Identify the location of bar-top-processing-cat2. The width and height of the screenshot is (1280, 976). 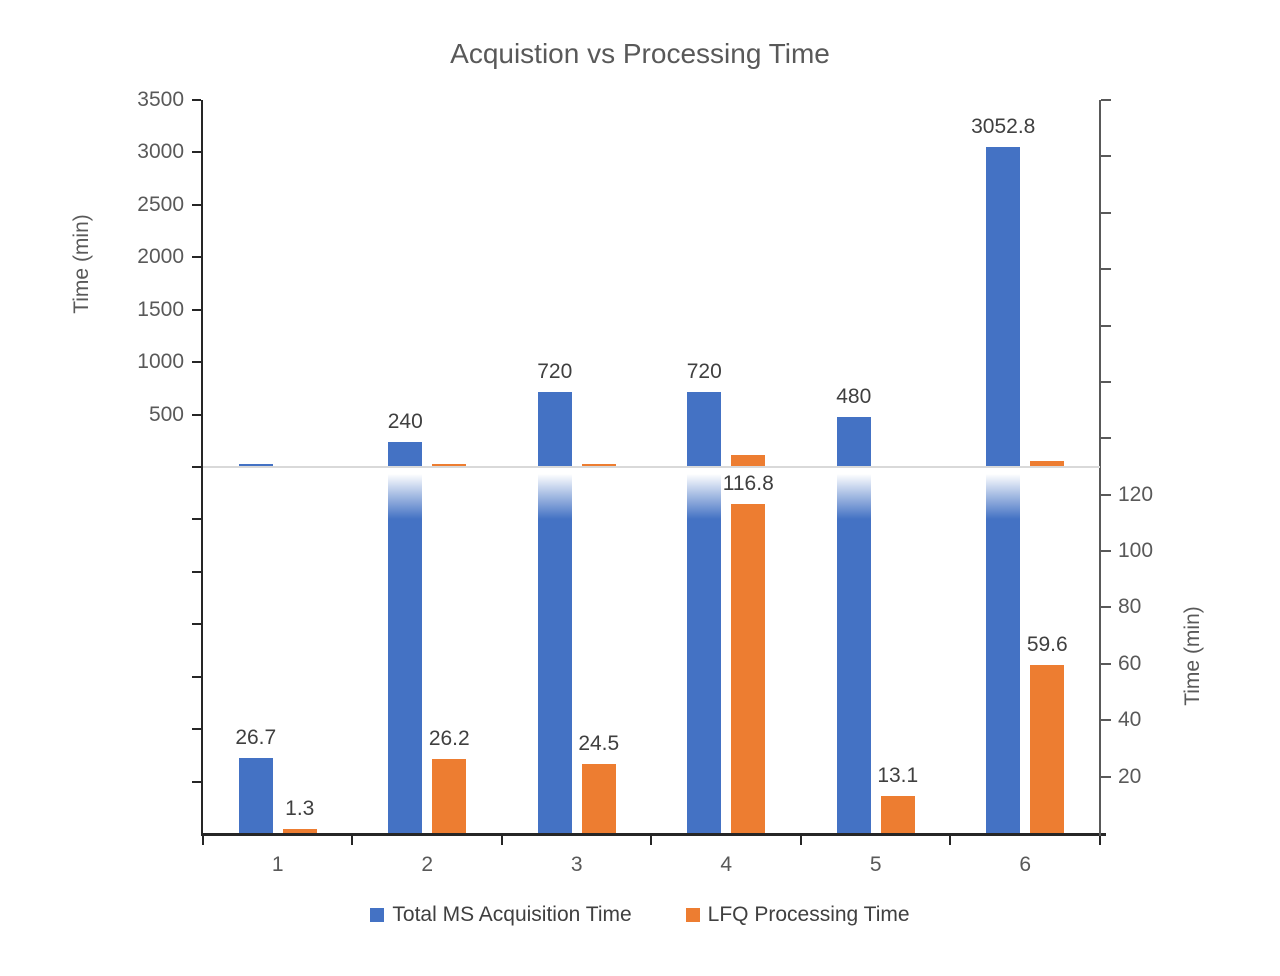
(449, 465).